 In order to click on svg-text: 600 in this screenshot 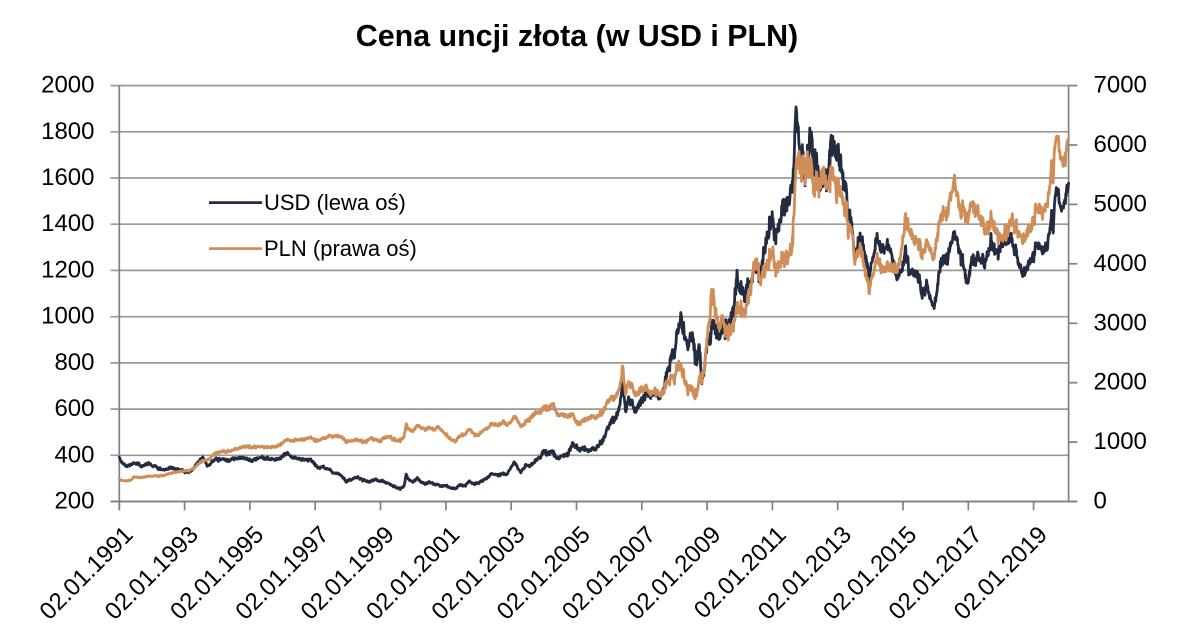, I will do `click(74, 408)`.